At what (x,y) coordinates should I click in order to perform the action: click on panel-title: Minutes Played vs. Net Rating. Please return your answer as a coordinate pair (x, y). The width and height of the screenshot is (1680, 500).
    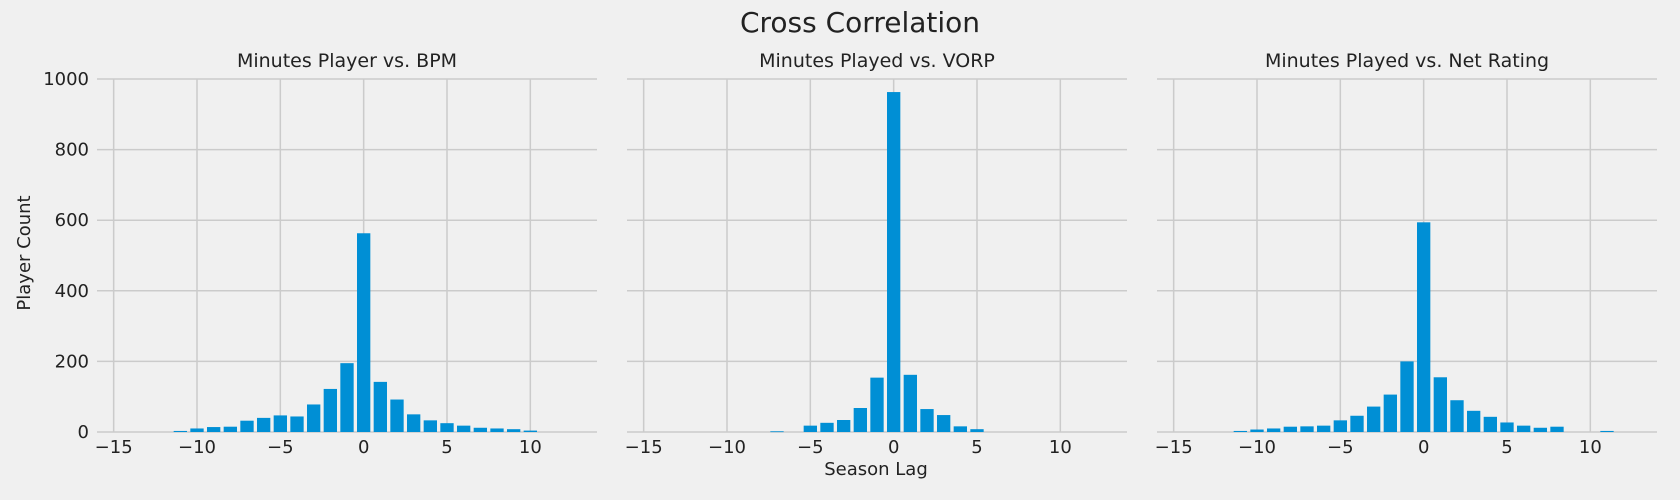
    Looking at the image, I should click on (1407, 61).